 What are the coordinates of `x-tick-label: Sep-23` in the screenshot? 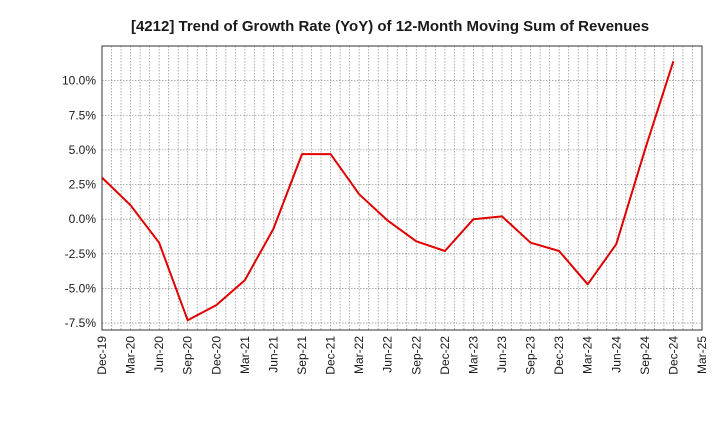 It's located at (531, 355).